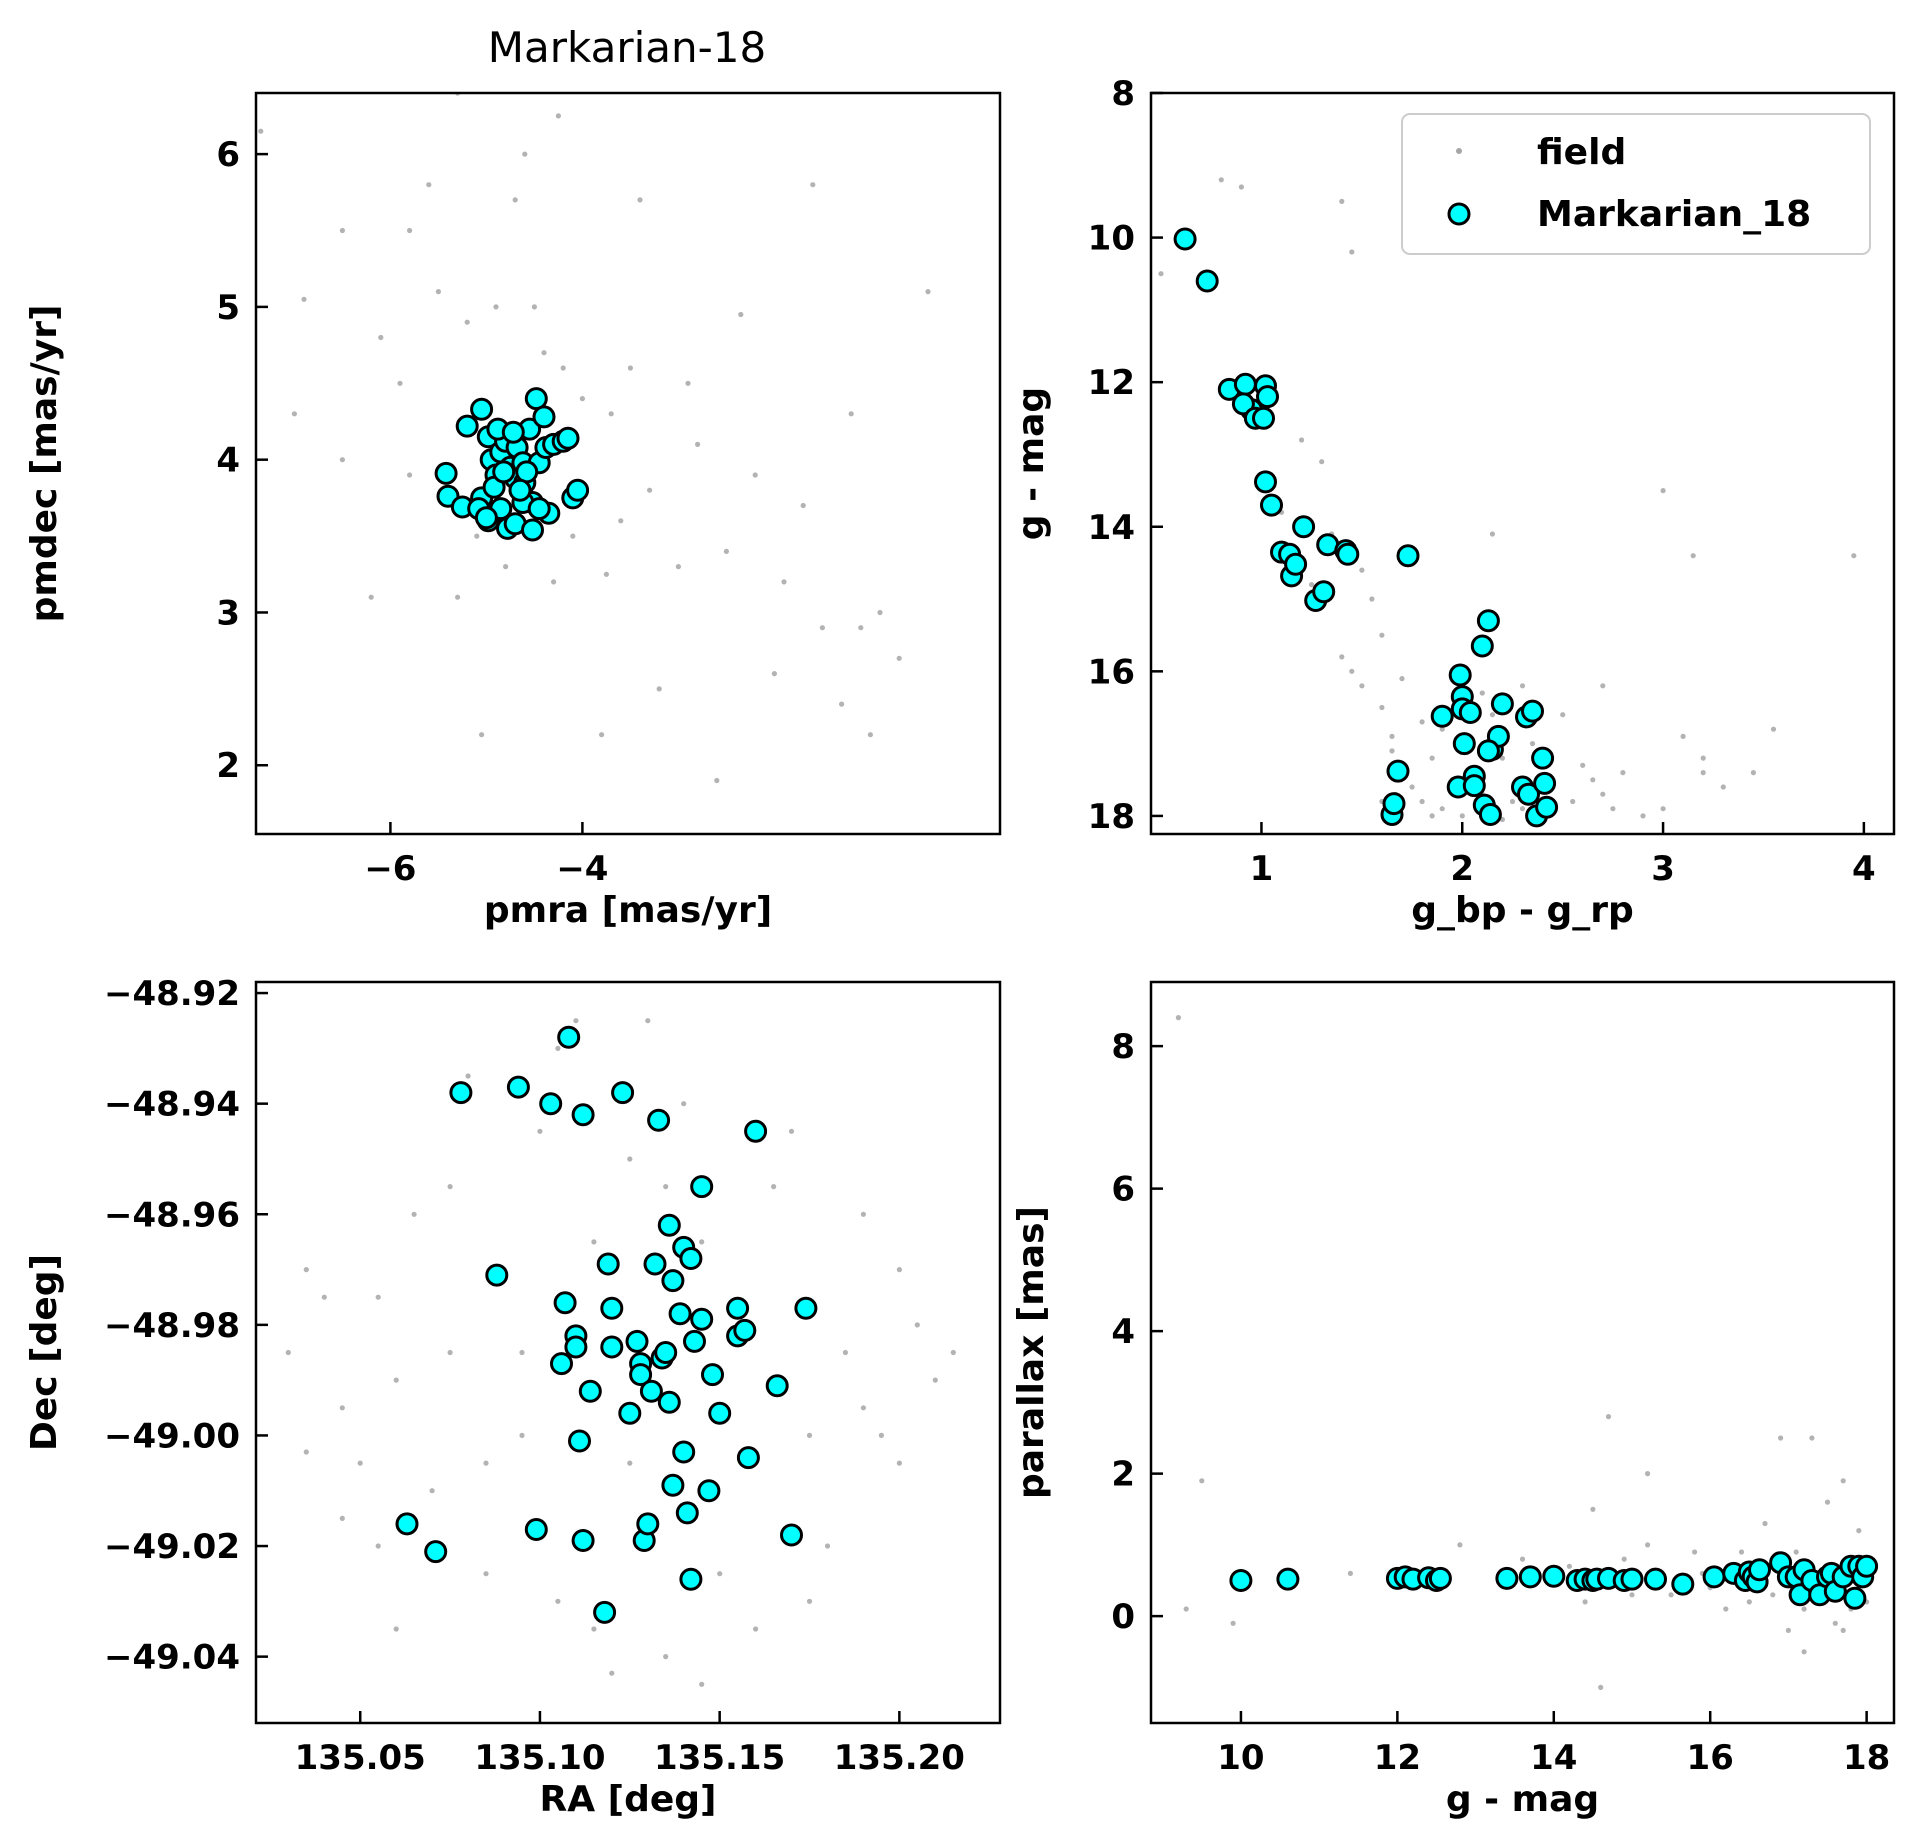  I want to click on y-tick-label: 0, so click(1123, 1617).